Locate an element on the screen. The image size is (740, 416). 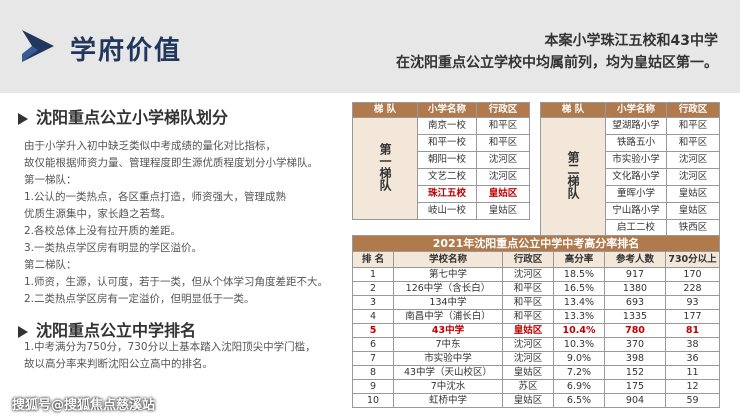
rank: 8 is located at coordinates (373, 372).